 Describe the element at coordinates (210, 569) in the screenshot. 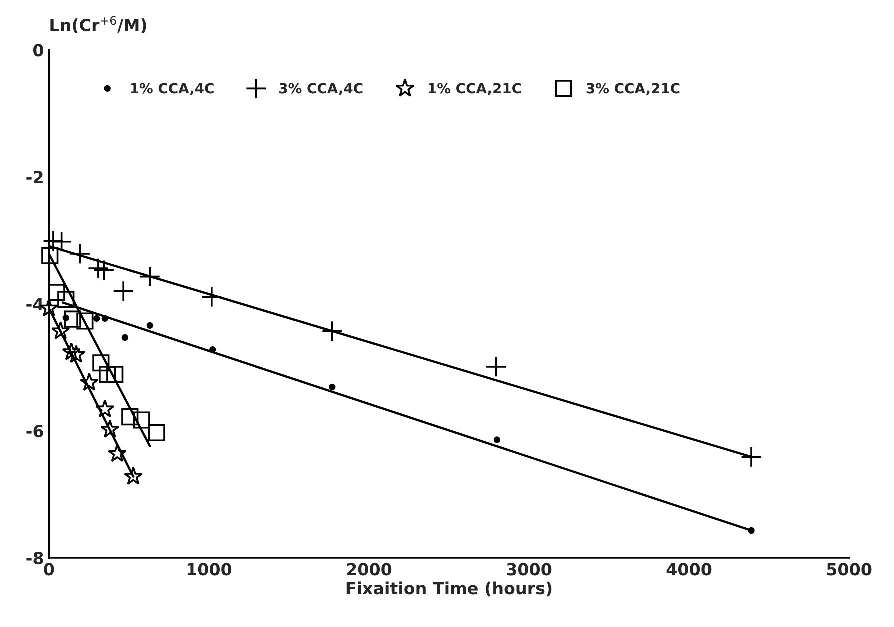

I see `x-tick-label: 1000` at that location.